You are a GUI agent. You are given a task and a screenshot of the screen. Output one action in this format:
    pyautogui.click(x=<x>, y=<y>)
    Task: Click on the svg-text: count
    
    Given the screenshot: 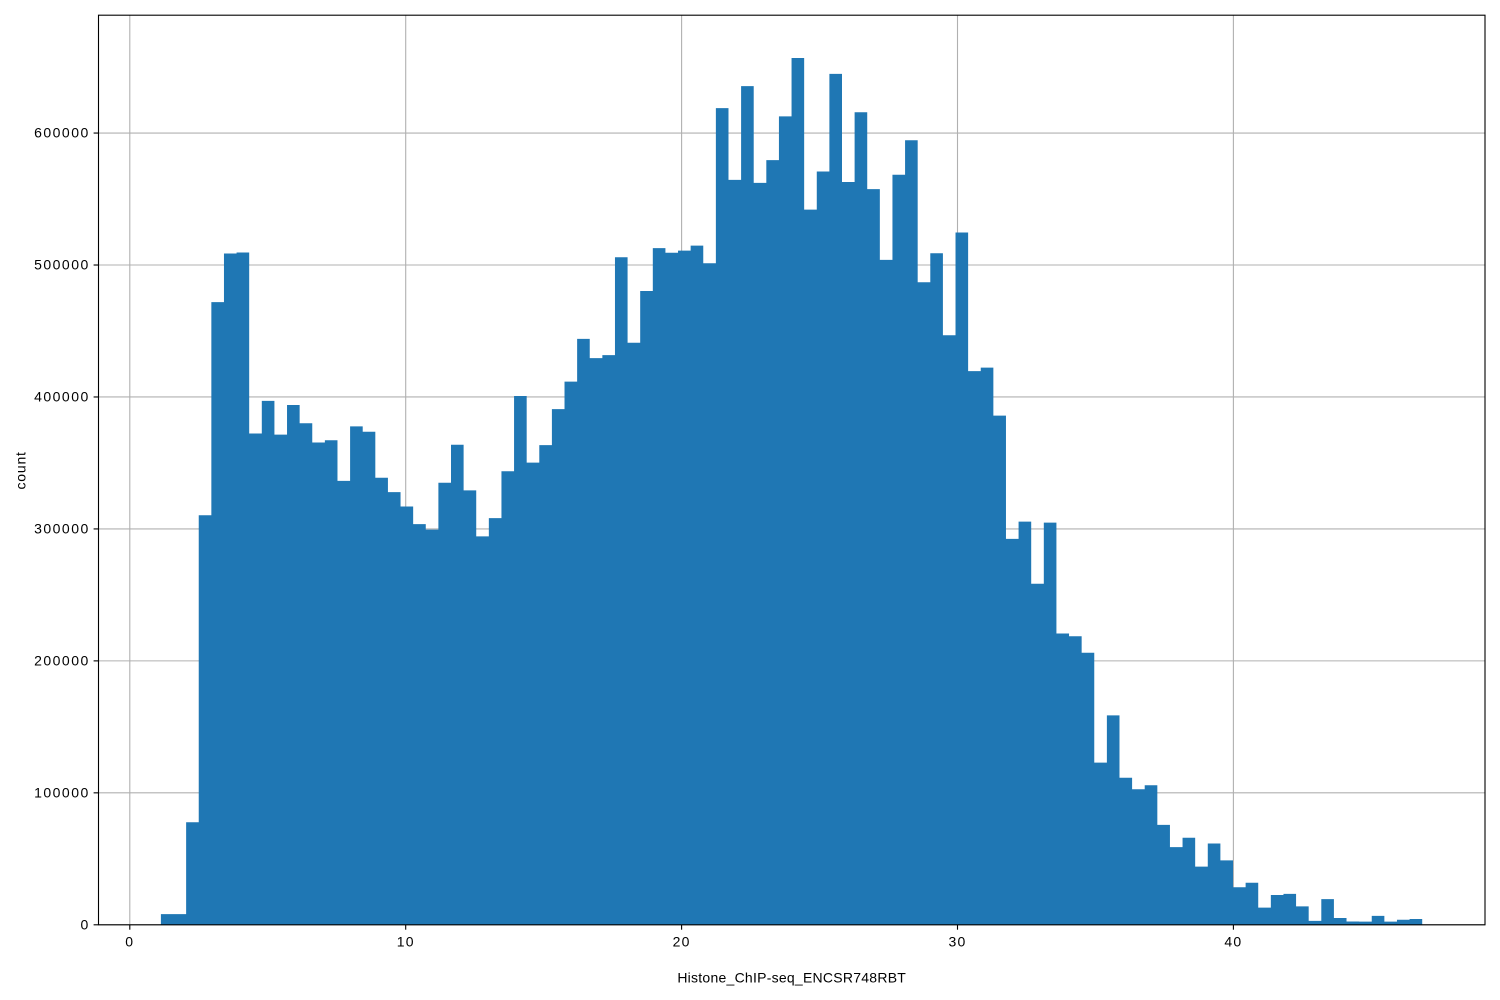 What is the action you would take?
    pyautogui.click(x=21, y=470)
    